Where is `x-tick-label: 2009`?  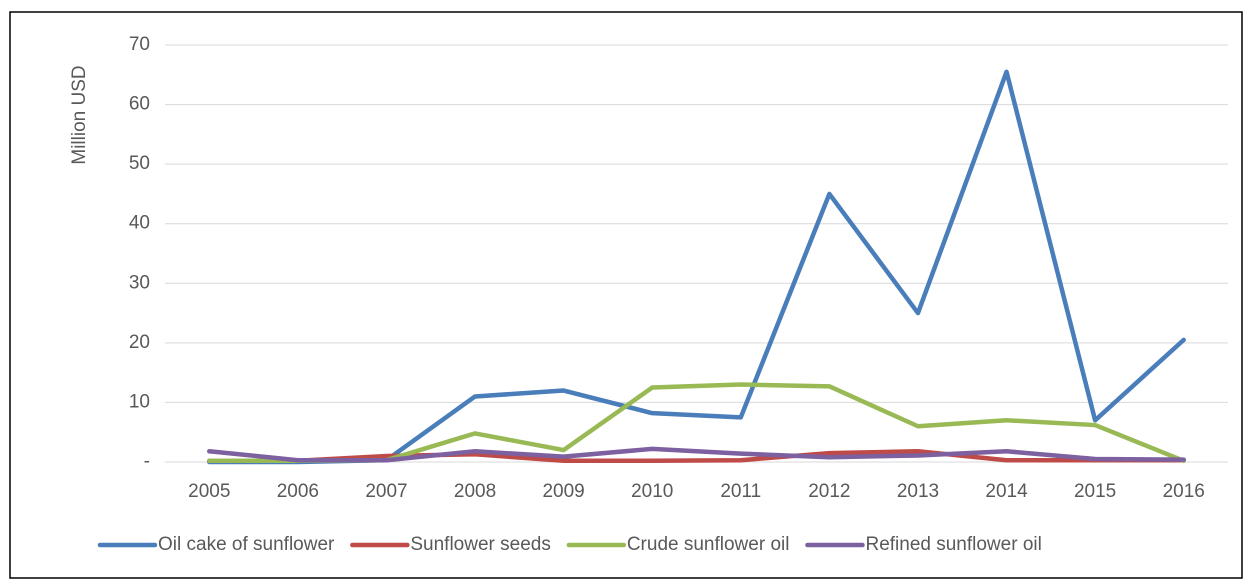
x-tick-label: 2009 is located at coordinates (563, 491).